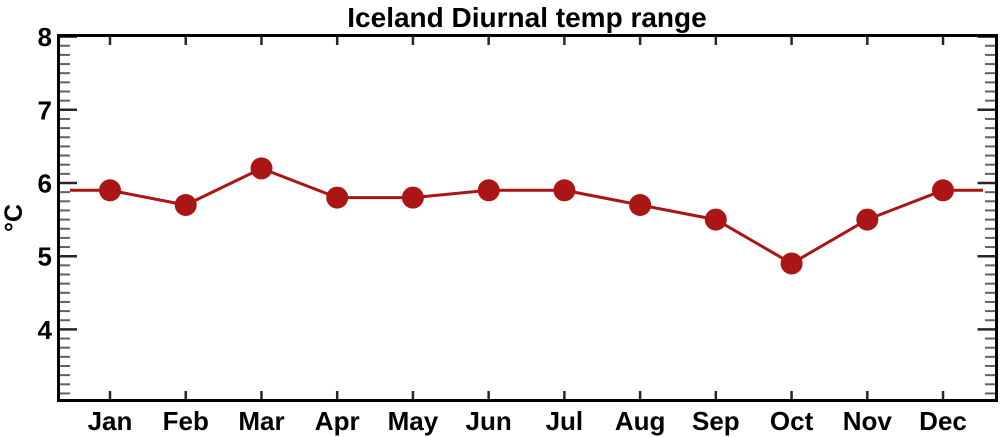  What do you see at coordinates (640, 205) in the screenshot?
I see `data-point-aug` at bounding box center [640, 205].